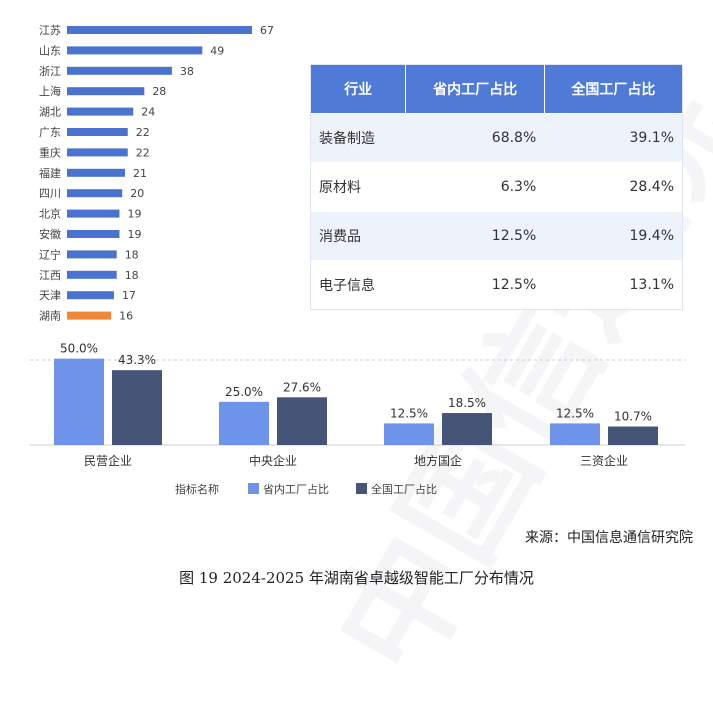  What do you see at coordinates (296, 489) in the screenshot?
I see `legend-label: 省内工厂占比` at bounding box center [296, 489].